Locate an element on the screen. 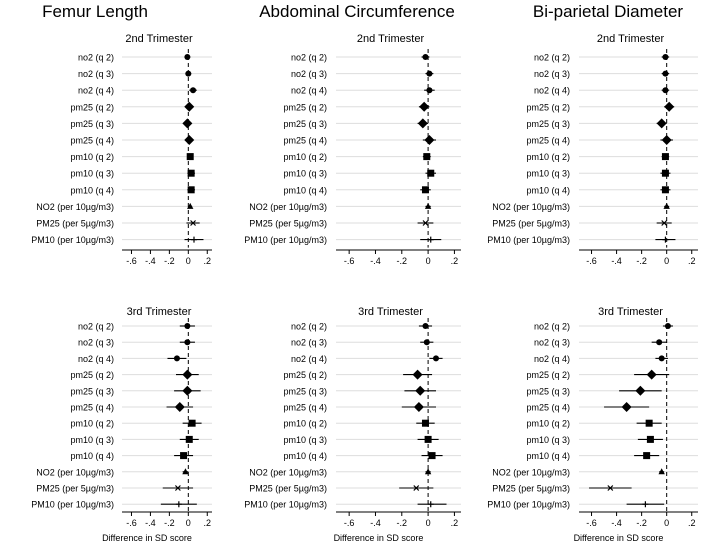 This screenshot has height=545, width=710. column-title: Bi-parietal Diameter is located at coordinates (608, 11).